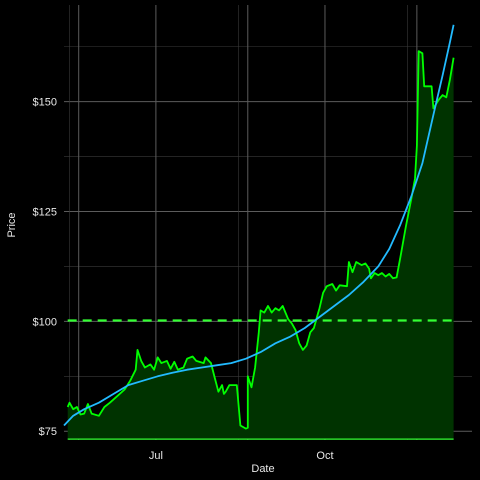 This screenshot has width=480, height=480. What do you see at coordinates (156, 456) in the screenshot?
I see `x-tick-label: Jul` at bounding box center [156, 456].